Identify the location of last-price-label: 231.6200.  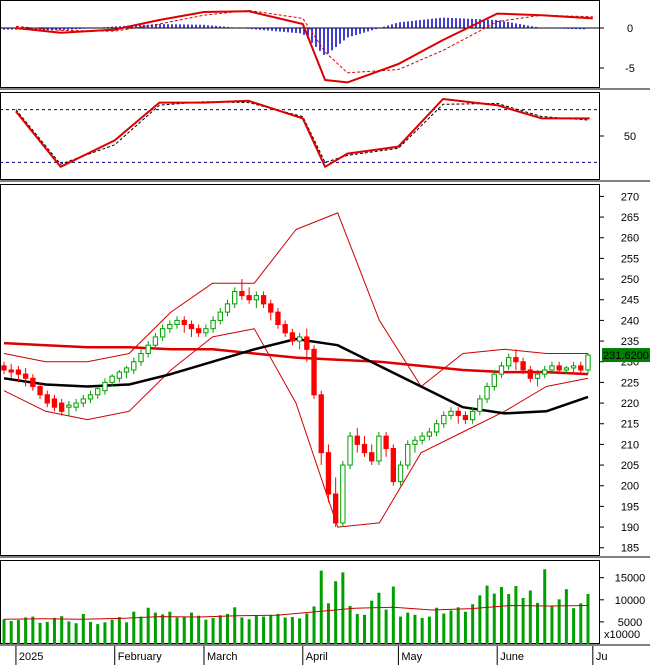
(626, 356).